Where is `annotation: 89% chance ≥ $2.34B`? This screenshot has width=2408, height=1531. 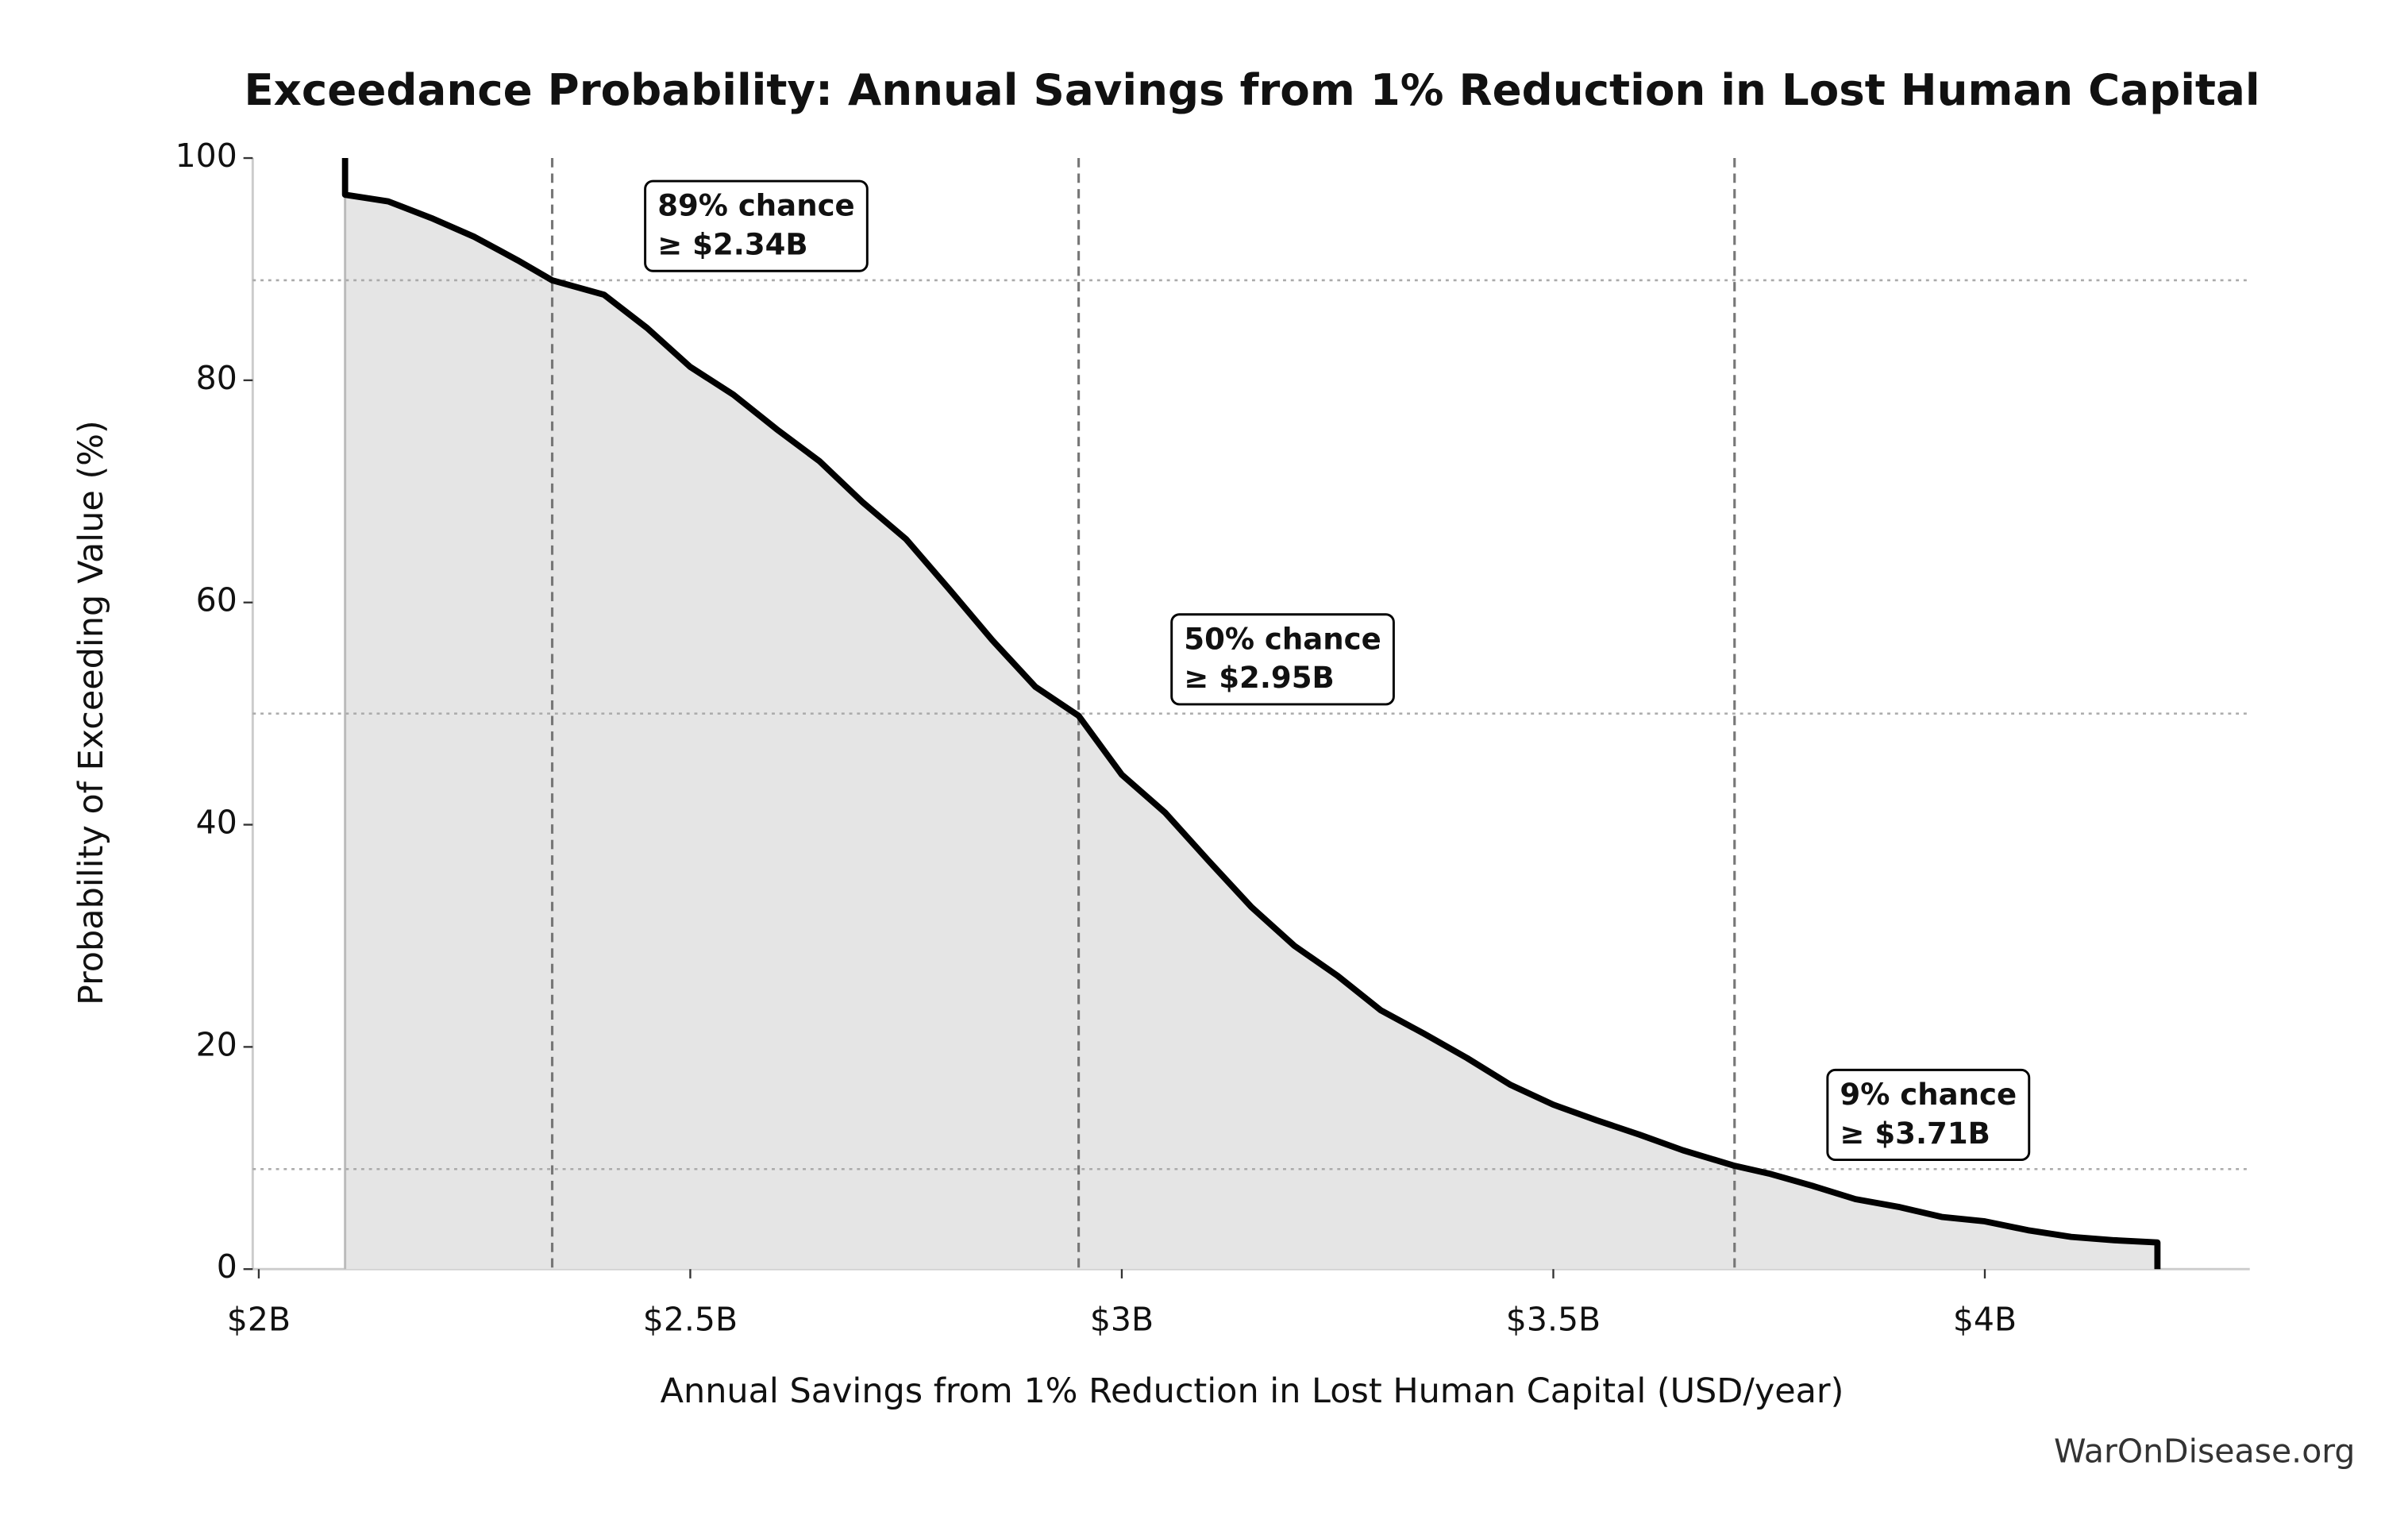 annotation: 89% chance ≥ $2.34B is located at coordinates (756, 225).